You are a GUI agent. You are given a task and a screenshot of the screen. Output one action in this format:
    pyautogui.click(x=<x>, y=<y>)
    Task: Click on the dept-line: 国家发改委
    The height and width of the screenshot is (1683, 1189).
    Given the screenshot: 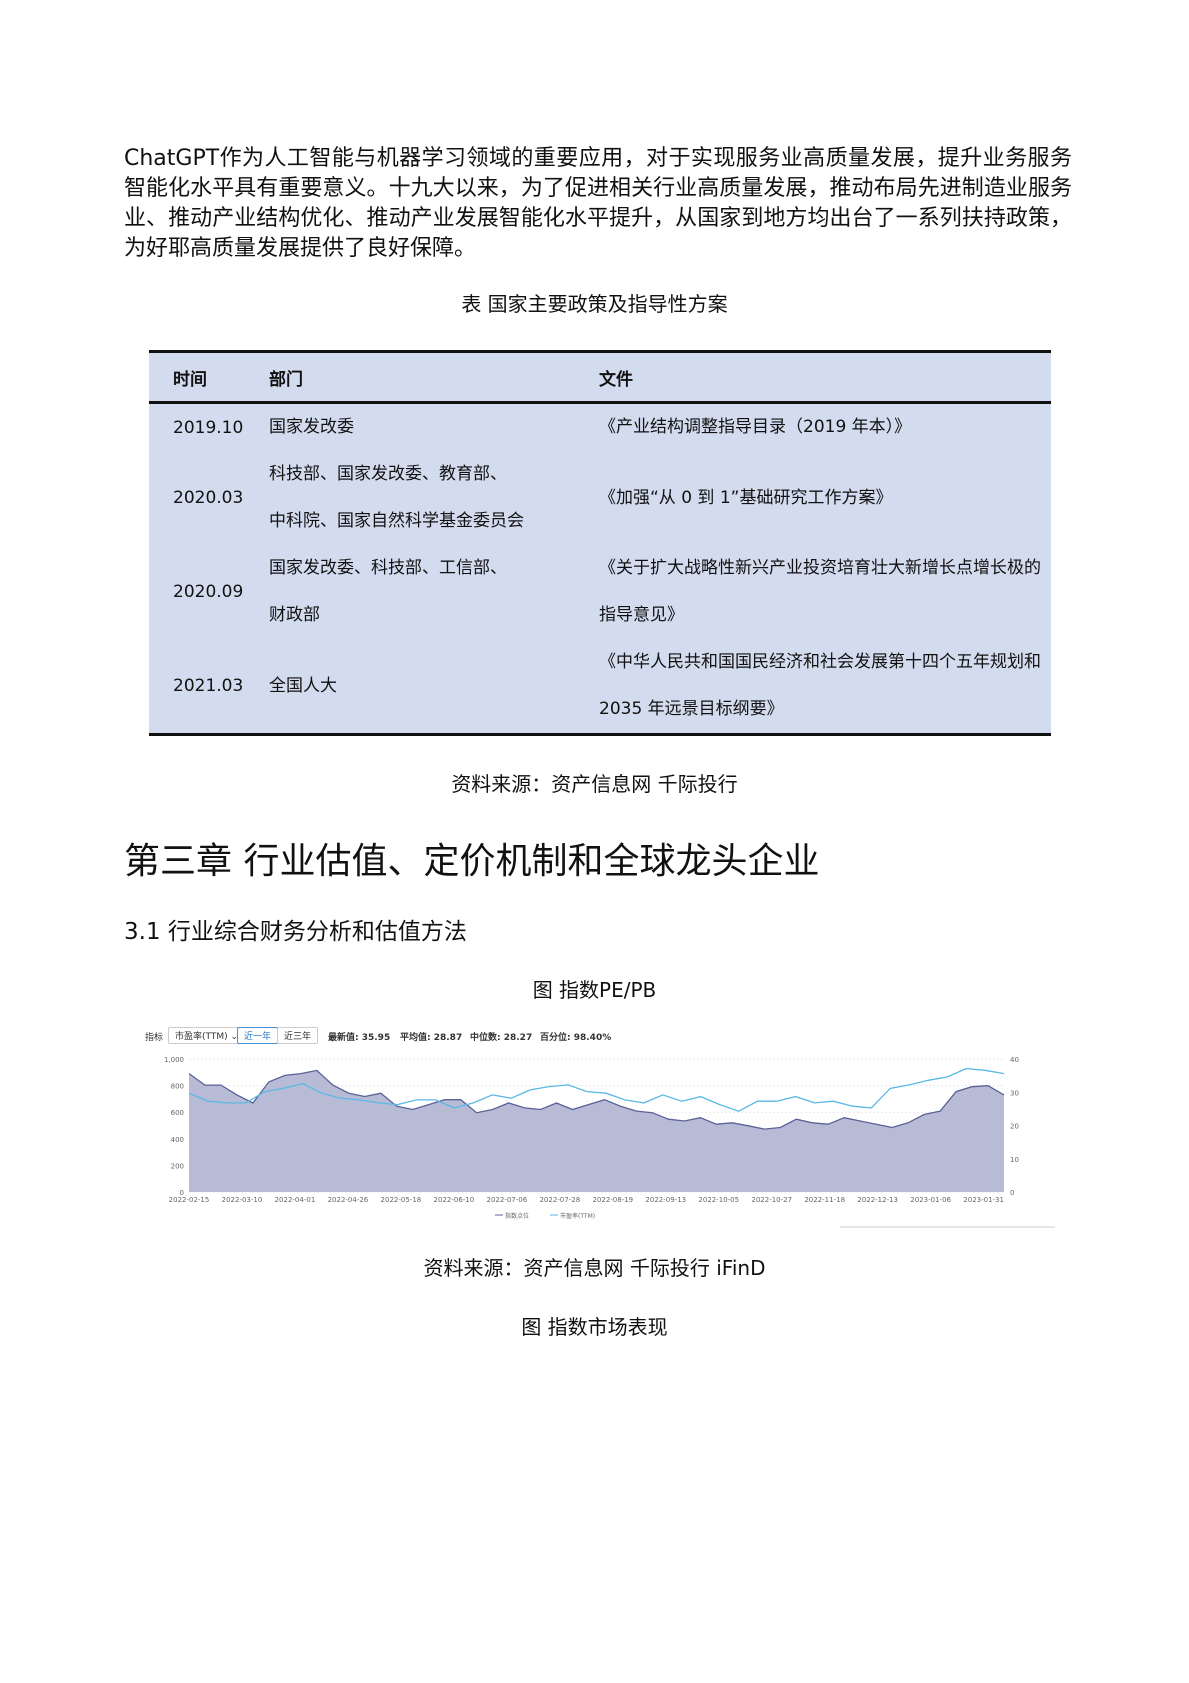 What is the action you would take?
    pyautogui.click(x=311, y=427)
    